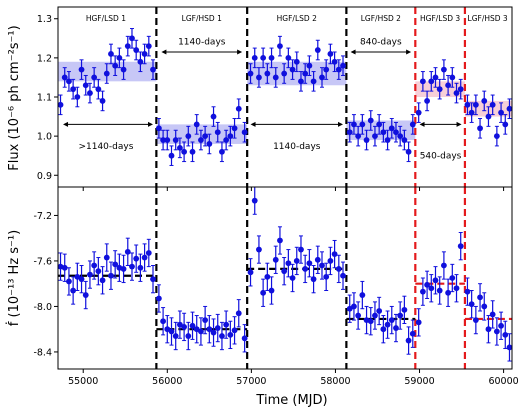 This screenshot has height=409, width=520. What do you see at coordinates (503, 381) in the screenshot?
I see `x-tick-label: 60000` at bounding box center [503, 381].